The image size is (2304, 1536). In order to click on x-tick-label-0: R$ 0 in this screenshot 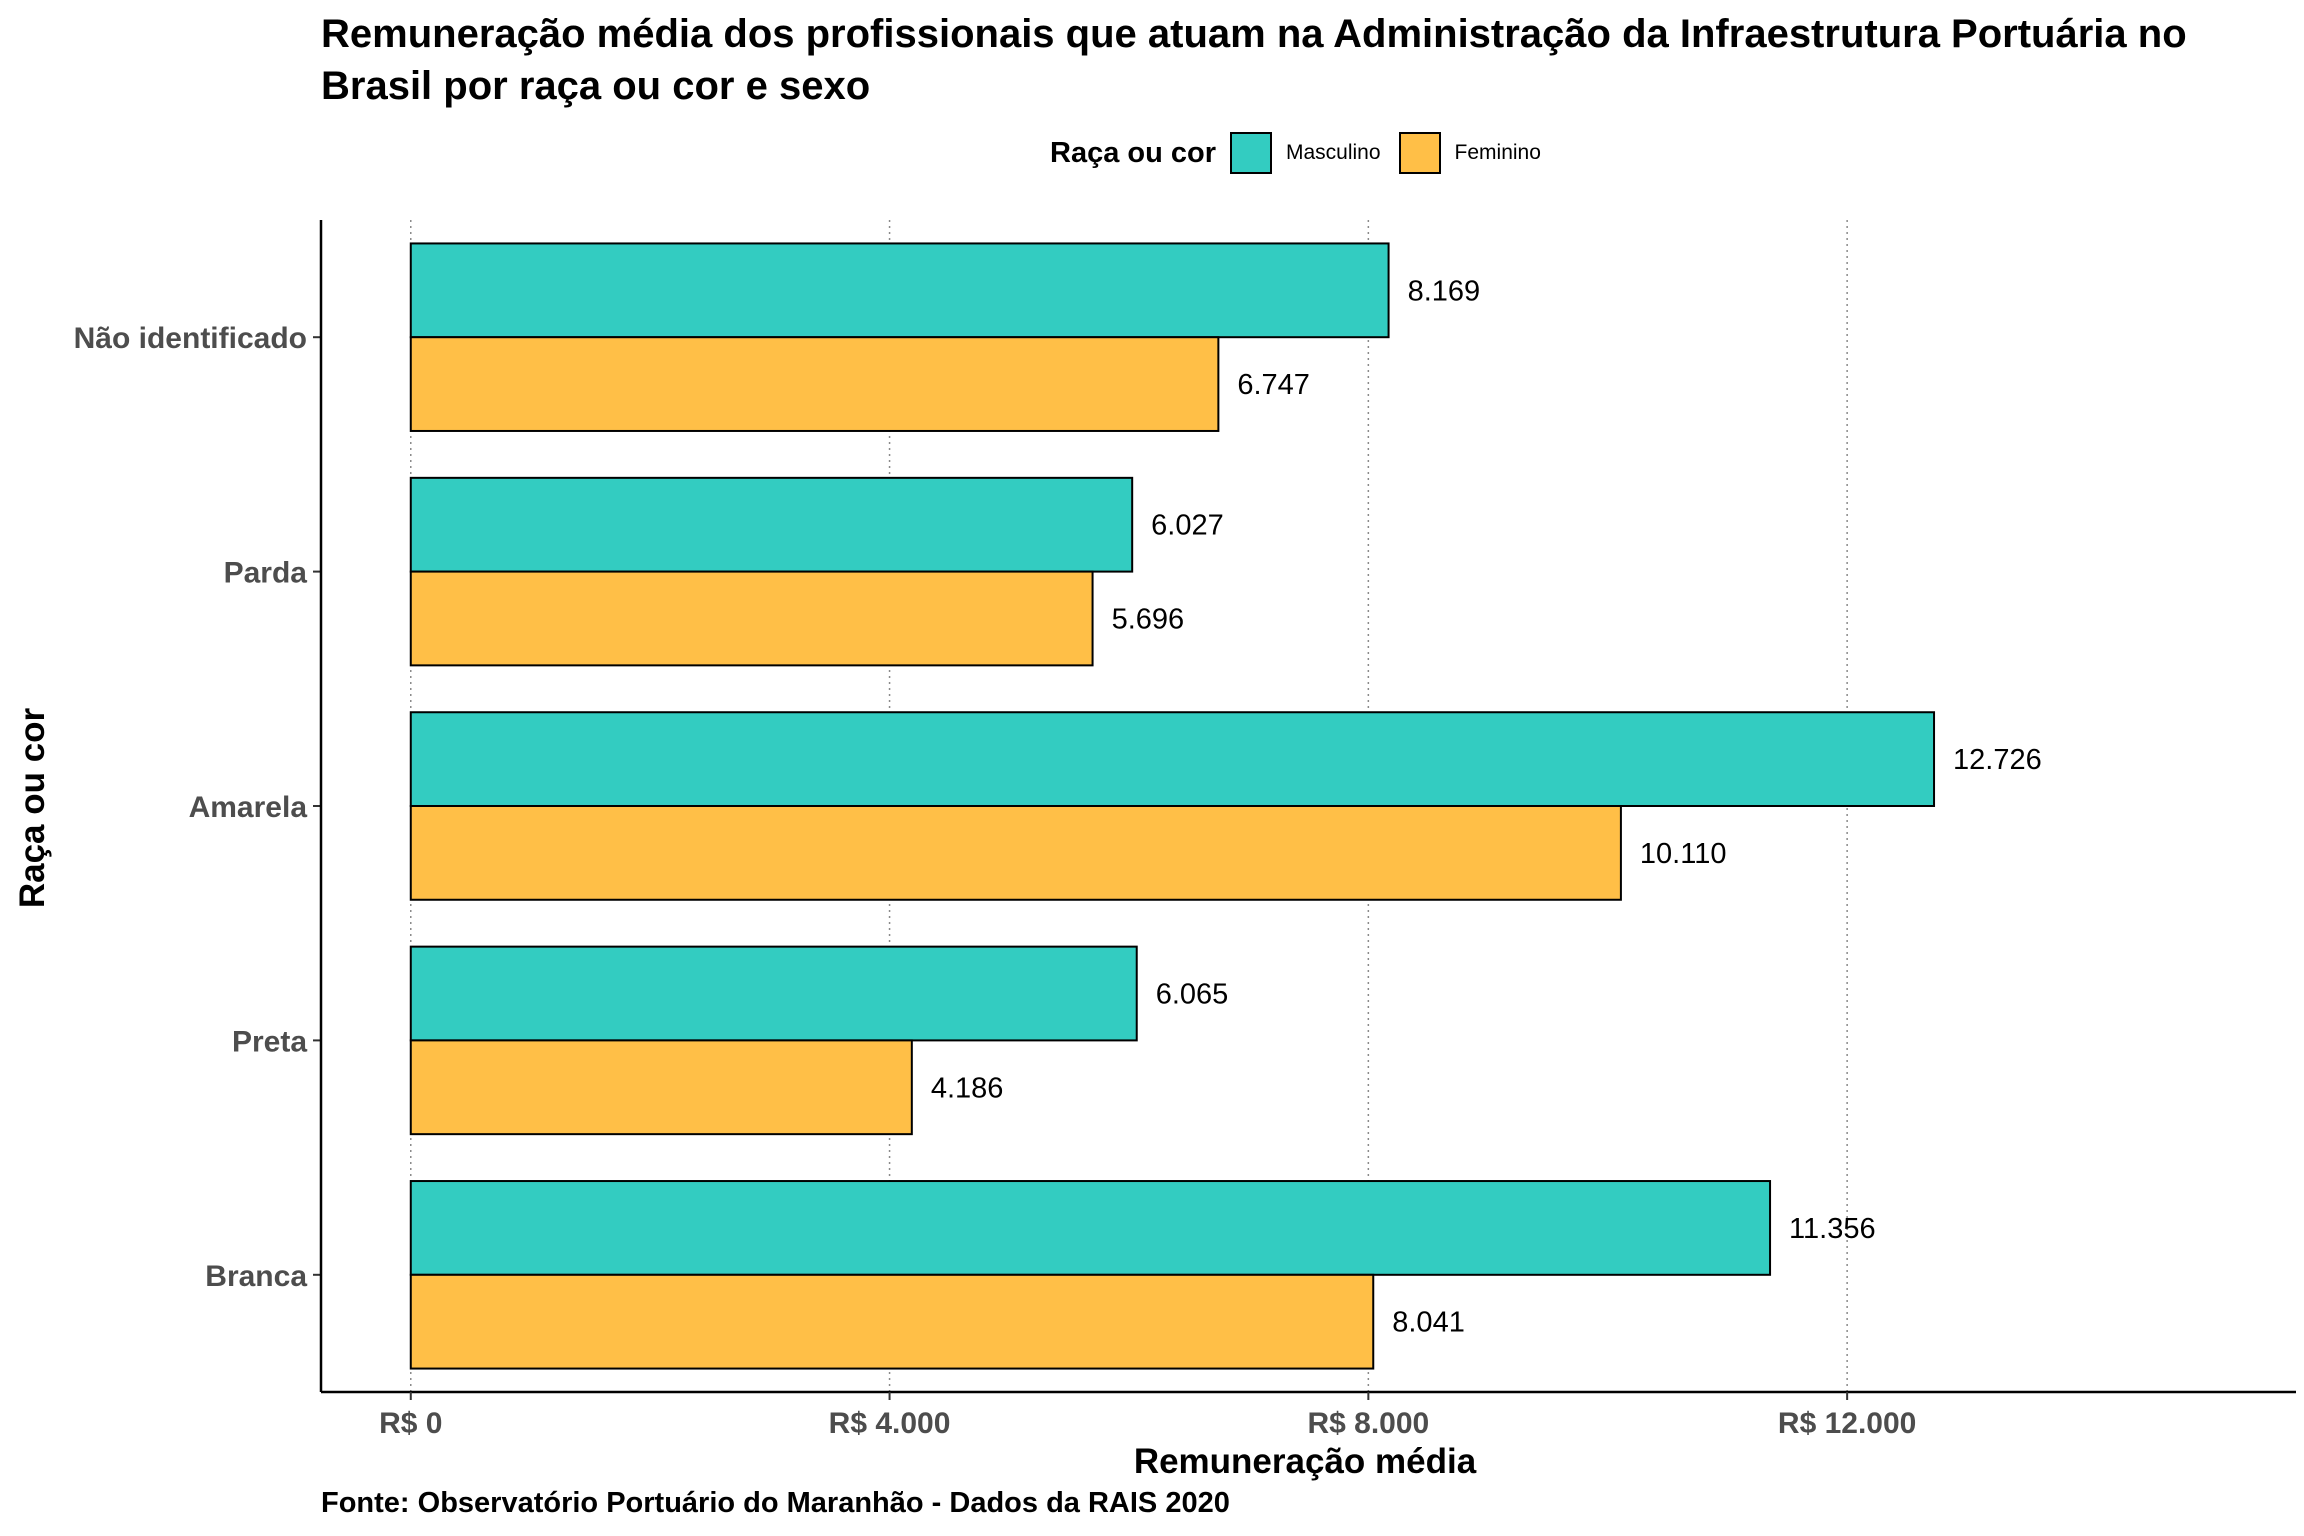, I will do `click(410, 1423)`.